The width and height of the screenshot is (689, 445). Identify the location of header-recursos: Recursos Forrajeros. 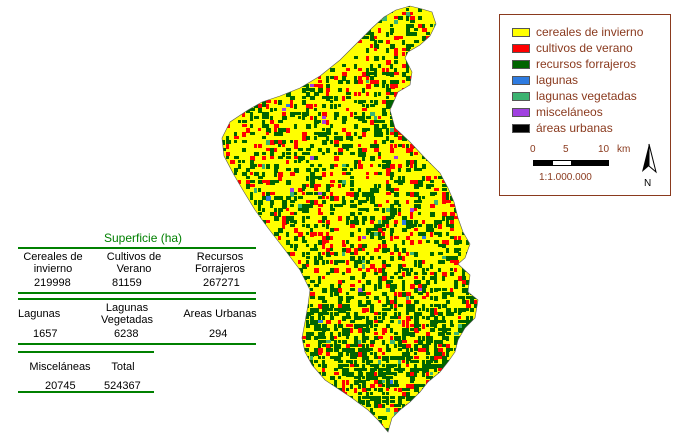
(220, 263).